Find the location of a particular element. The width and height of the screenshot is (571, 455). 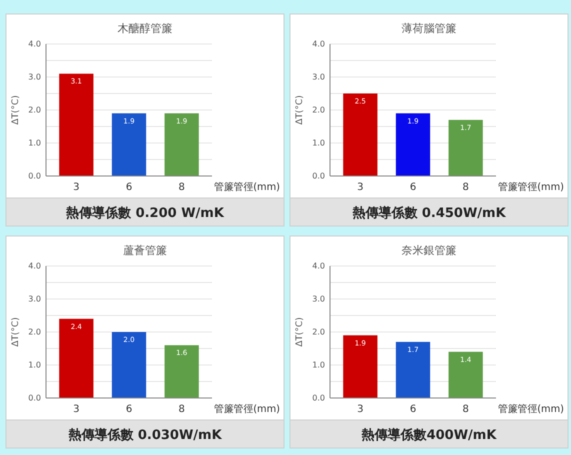

chart-title: 木醣醇管簾 is located at coordinates (145, 28).